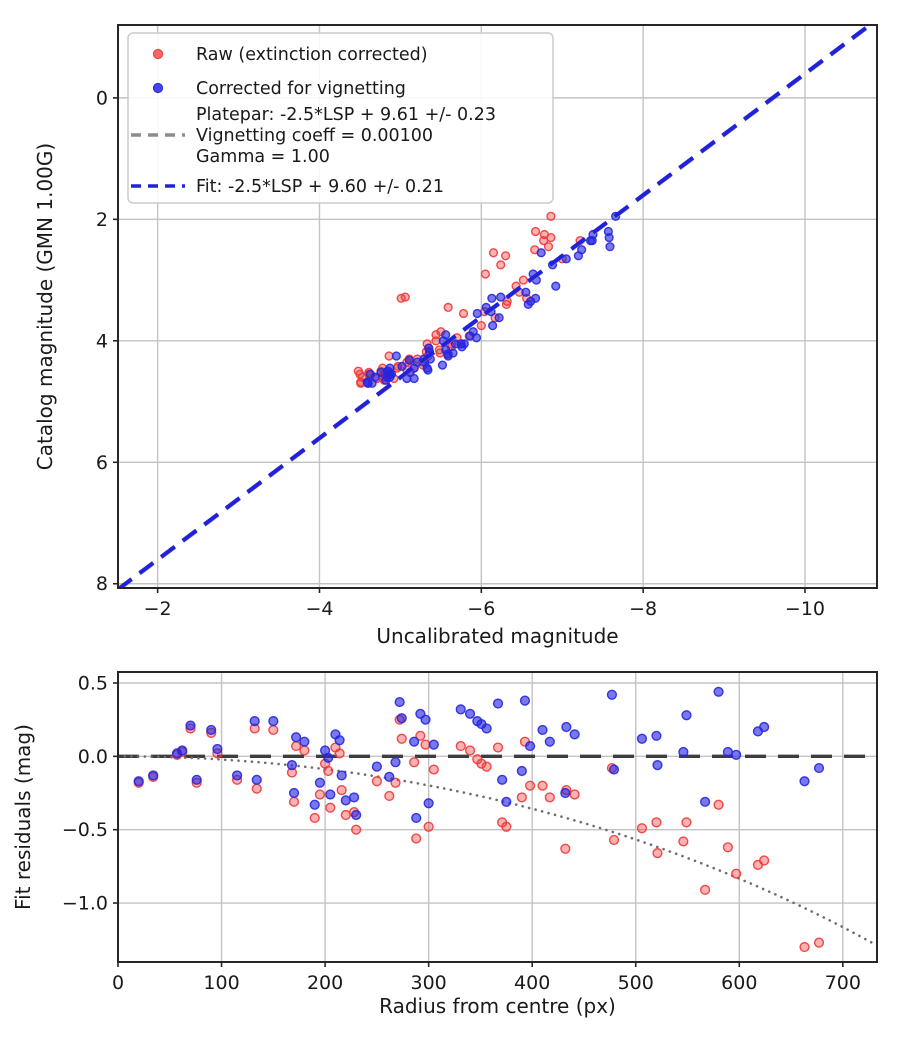 The image size is (900, 1054). What do you see at coordinates (23, 817) in the screenshot?
I see `bottom-yaxis-label: Fit residuals (mag)` at bounding box center [23, 817].